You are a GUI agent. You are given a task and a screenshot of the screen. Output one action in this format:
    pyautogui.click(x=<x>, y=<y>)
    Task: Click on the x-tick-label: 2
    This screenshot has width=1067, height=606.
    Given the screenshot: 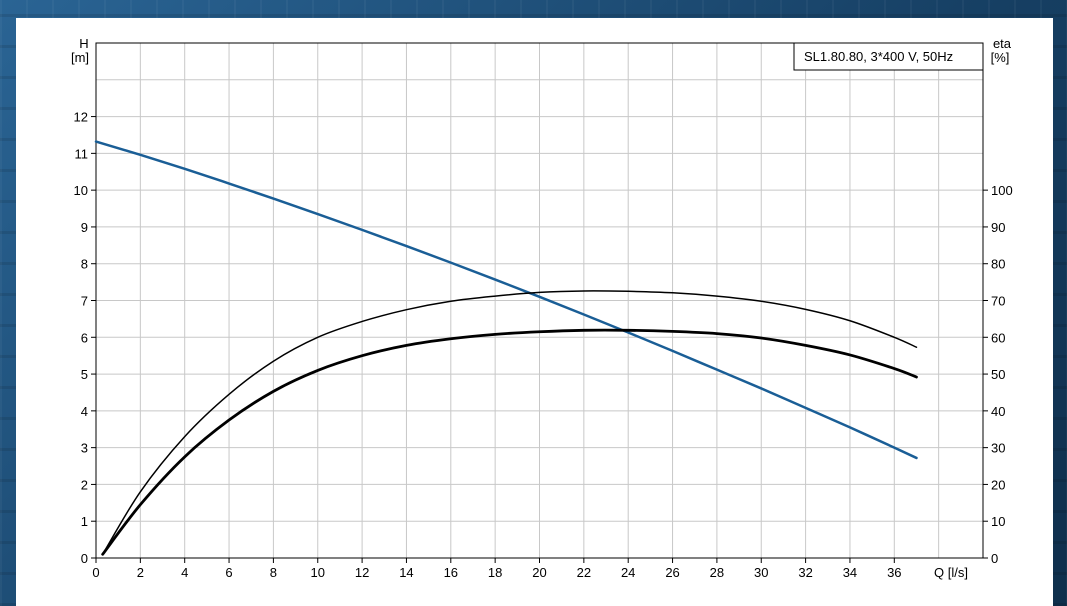 What is the action you would take?
    pyautogui.click(x=140, y=572)
    